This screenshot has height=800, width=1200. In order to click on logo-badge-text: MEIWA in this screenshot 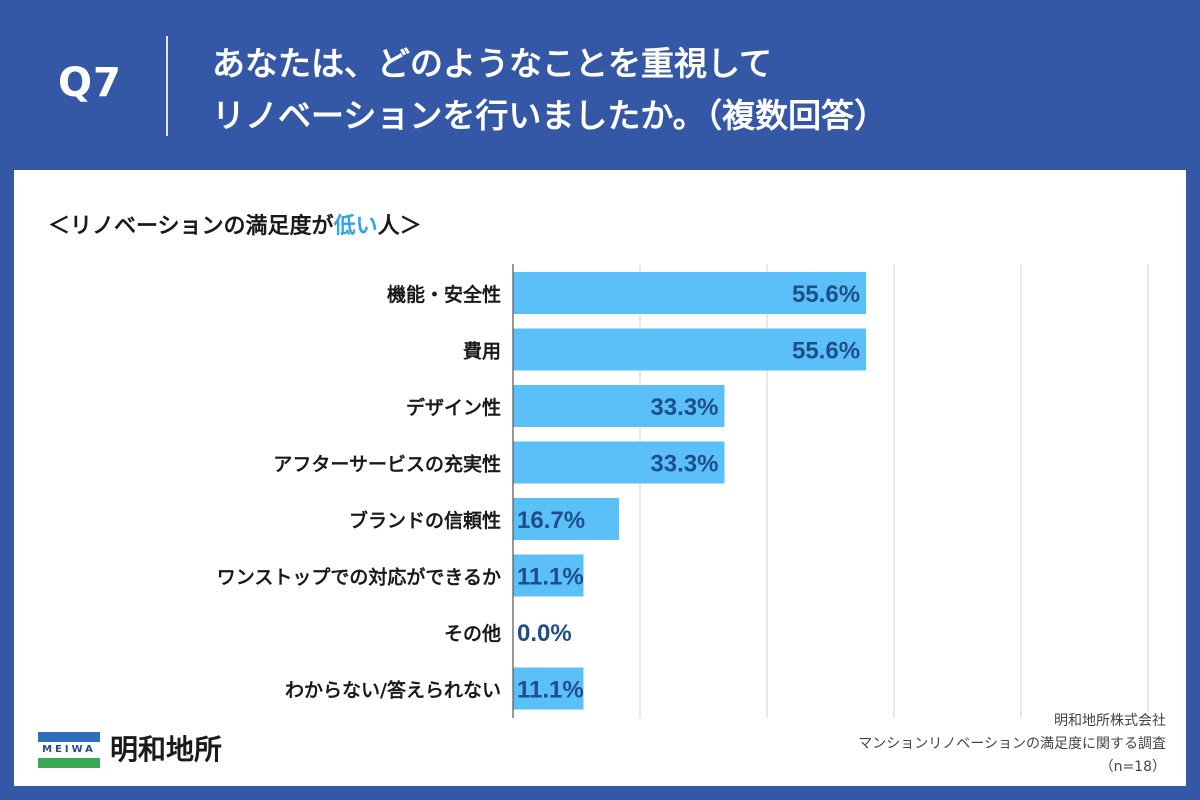, I will do `click(69, 750)`.